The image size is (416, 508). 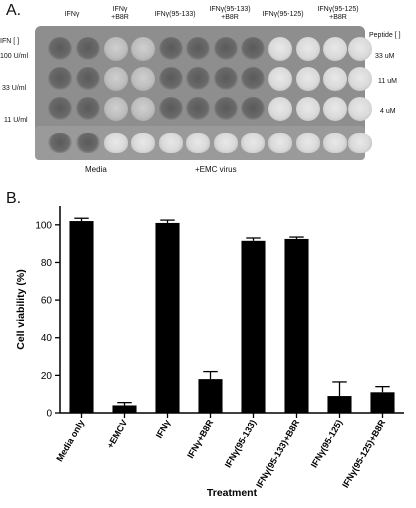 I want to click on x-tick-label: IFNγ+B8R, so click(x=200, y=439).